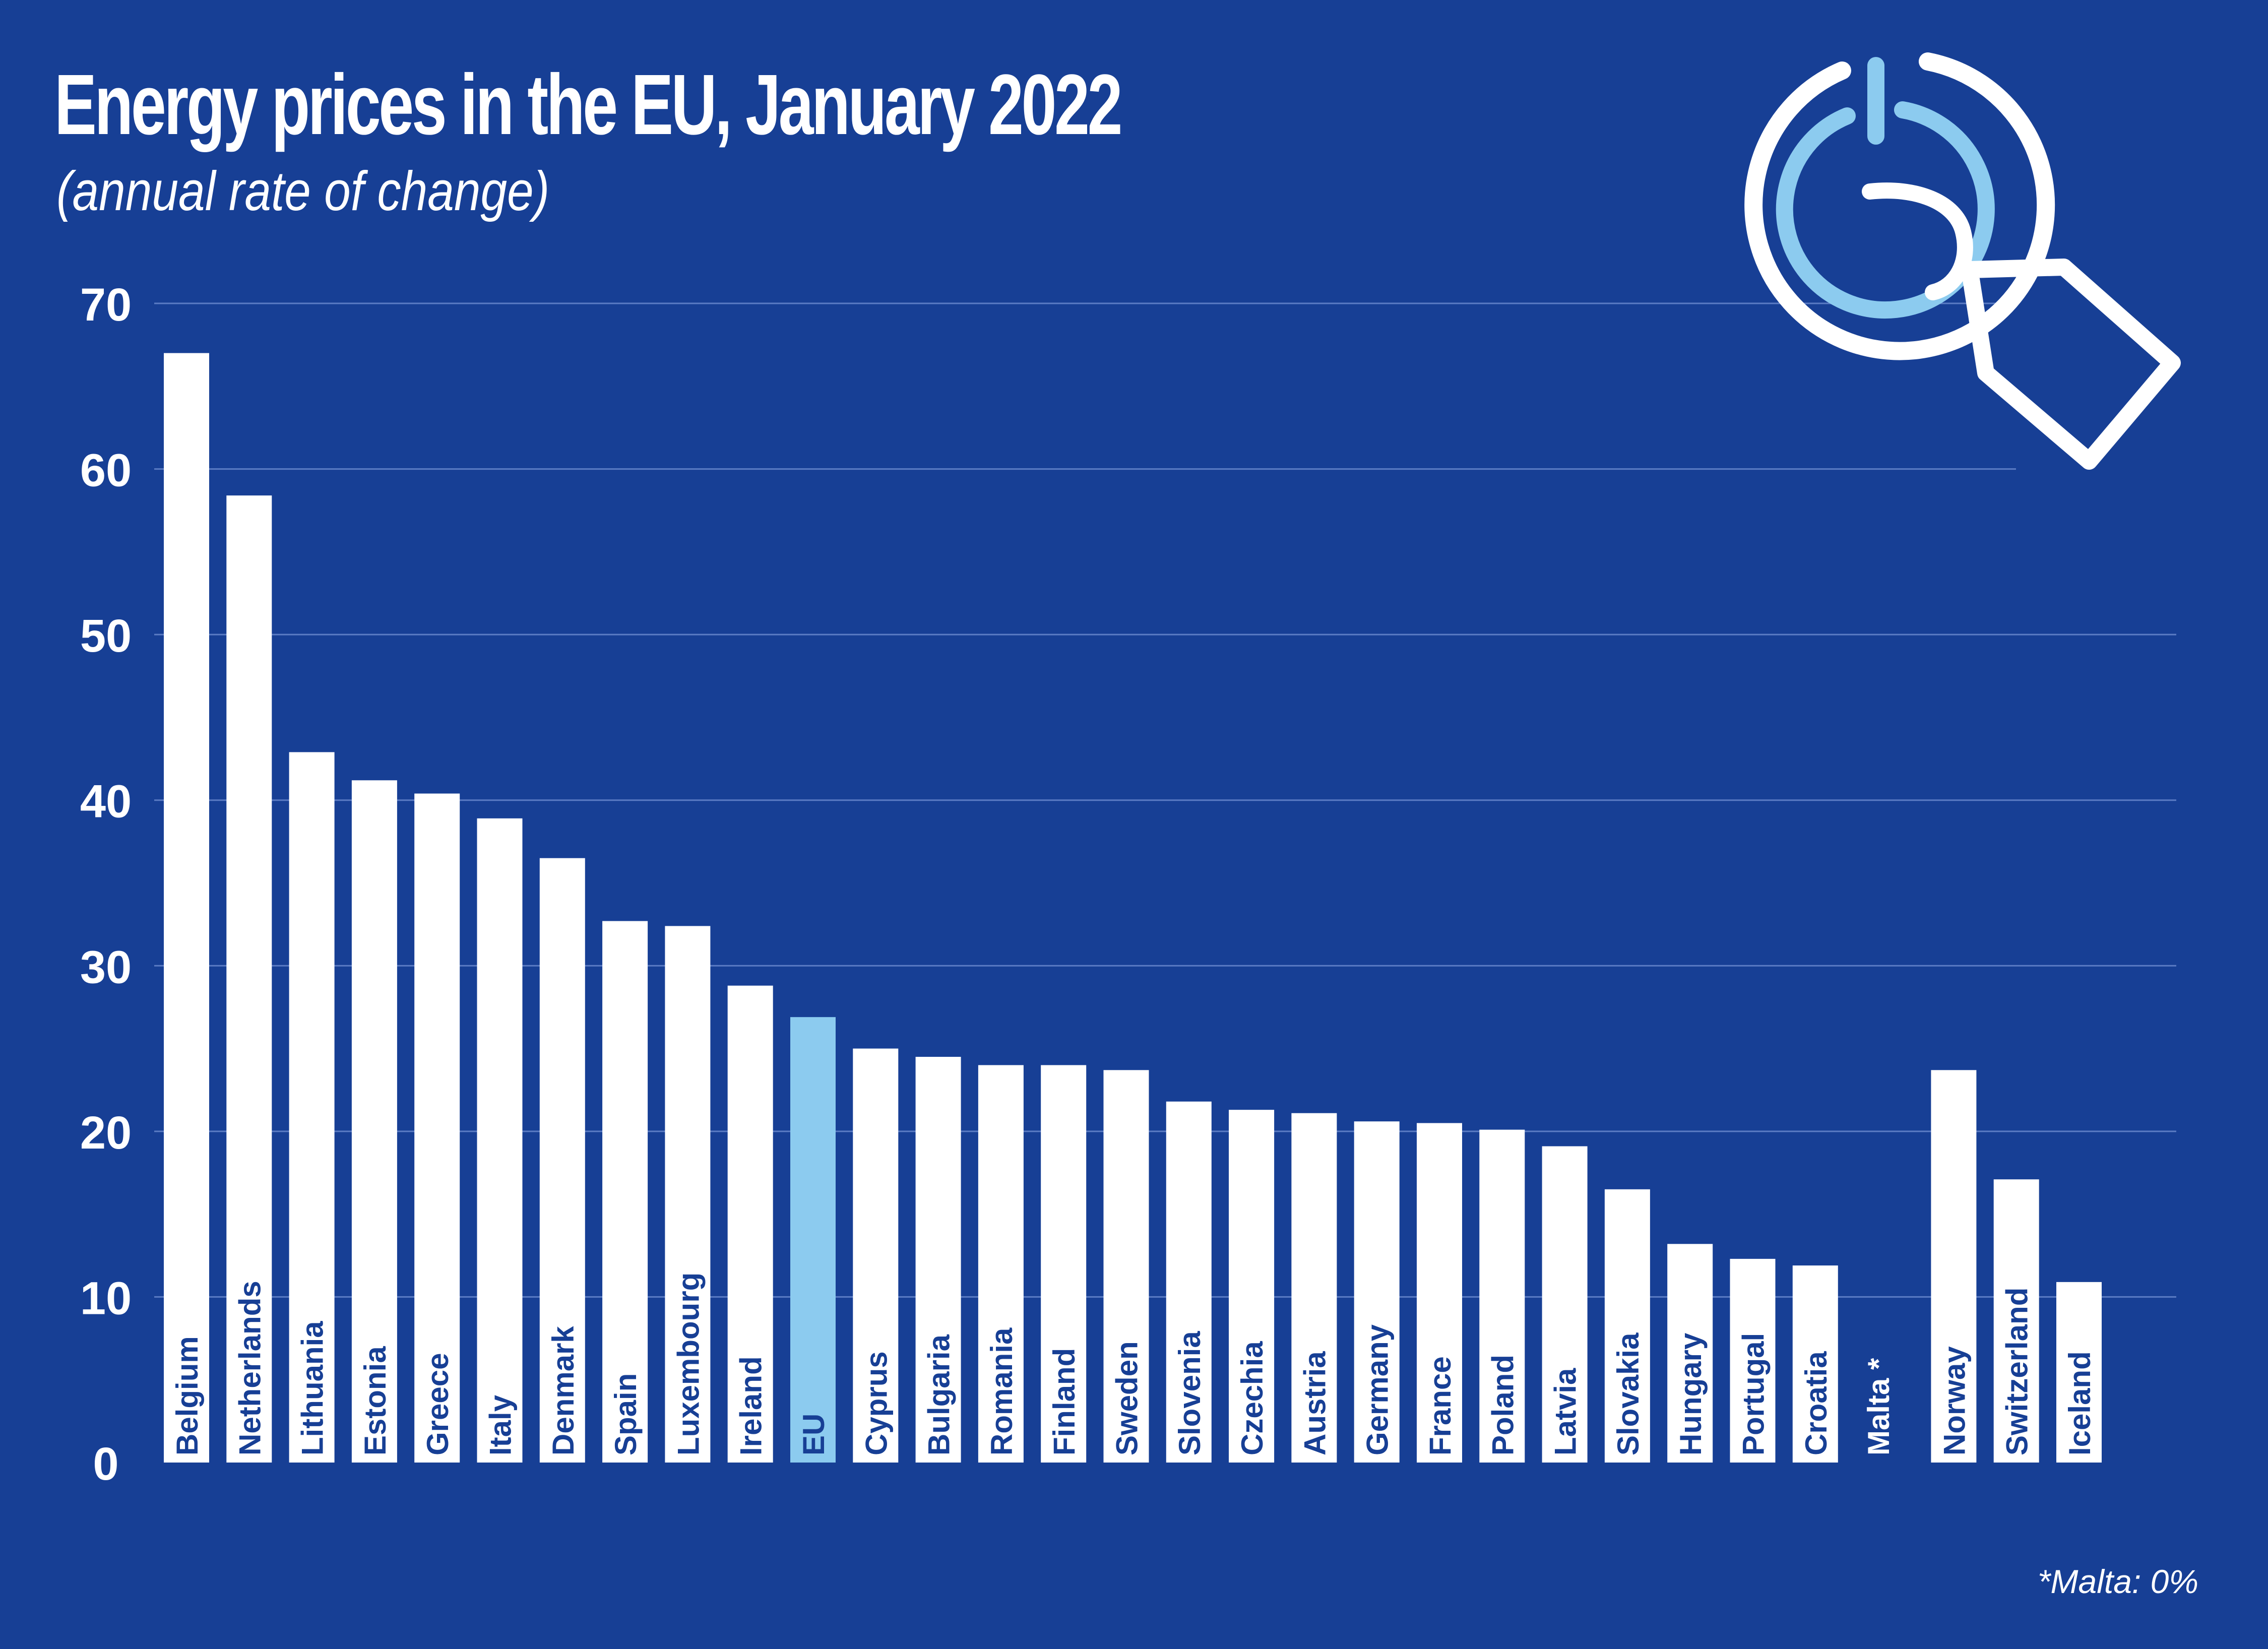 This screenshot has width=2268, height=1649. What do you see at coordinates (562, 1160) in the screenshot?
I see `bar-denmark` at bounding box center [562, 1160].